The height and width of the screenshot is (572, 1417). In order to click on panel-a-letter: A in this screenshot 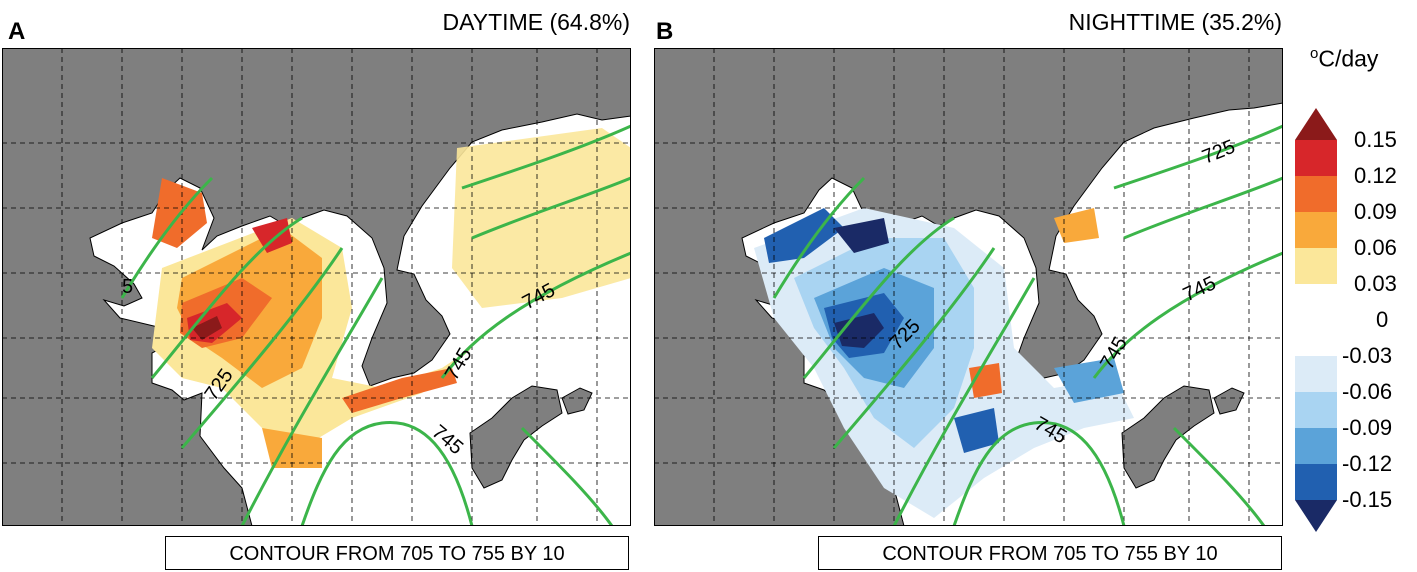, I will do `click(17, 31)`.